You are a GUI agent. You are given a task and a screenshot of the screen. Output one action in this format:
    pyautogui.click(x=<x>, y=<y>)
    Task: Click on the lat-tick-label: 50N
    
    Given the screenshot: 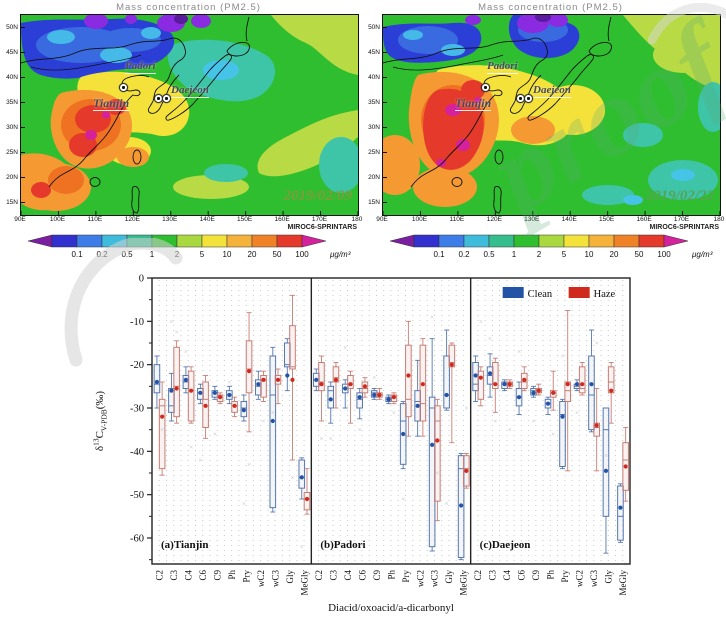 What is the action you would take?
    pyautogui.click(x=12, y=27)
    